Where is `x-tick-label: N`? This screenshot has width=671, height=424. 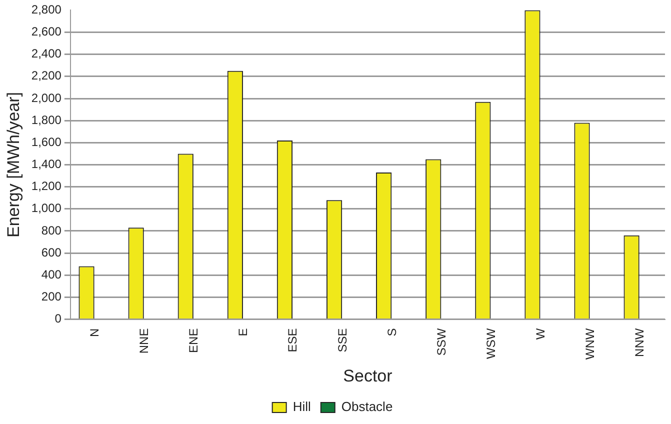
x-tick-label: N is located at coordinates (95, 332).